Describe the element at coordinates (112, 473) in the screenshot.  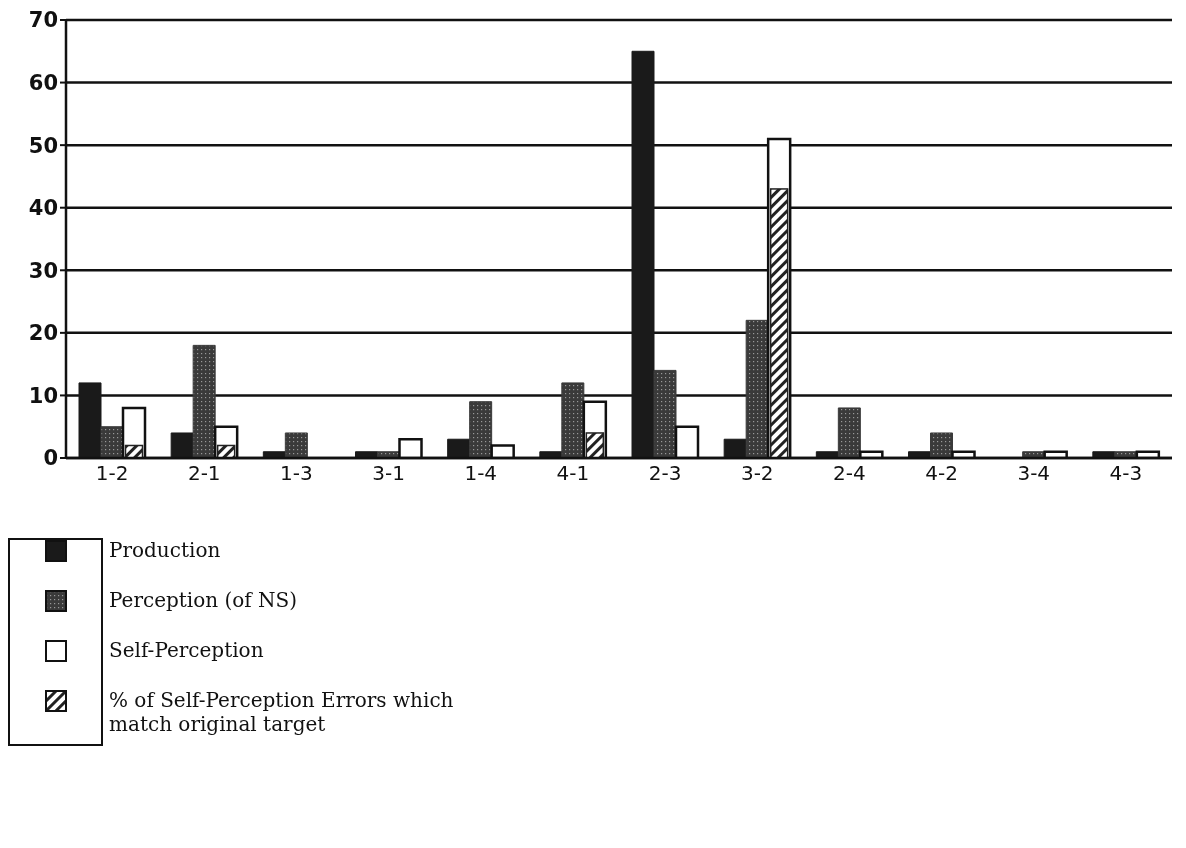
I see `x-tick-label: 1-2` at that location.